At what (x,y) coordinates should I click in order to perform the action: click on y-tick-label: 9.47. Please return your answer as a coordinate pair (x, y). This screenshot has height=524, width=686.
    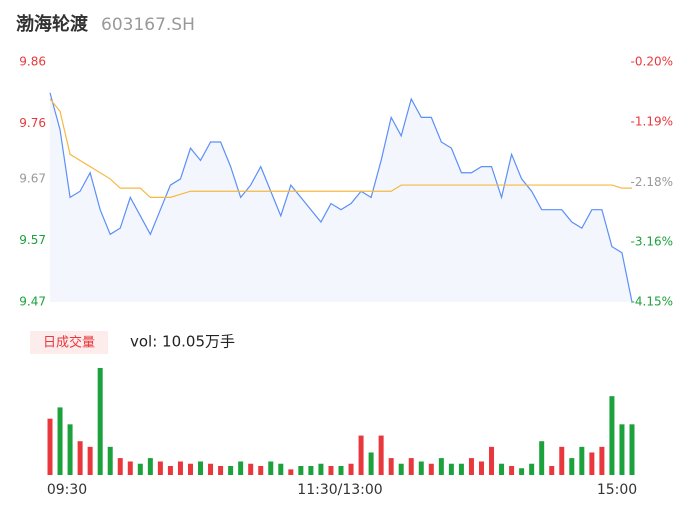
    Looking at the image, I should click on (32, 302).